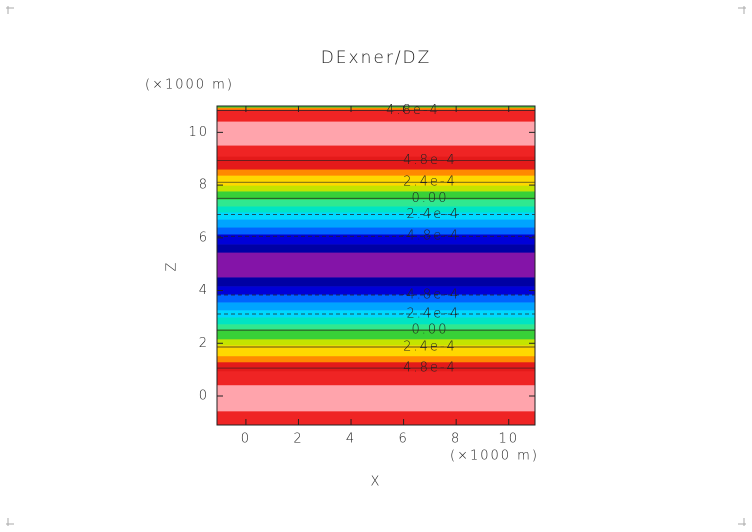 This screenshot has width=752, height=532. I want to click on y-tick-label: 2, so click(204, 343).